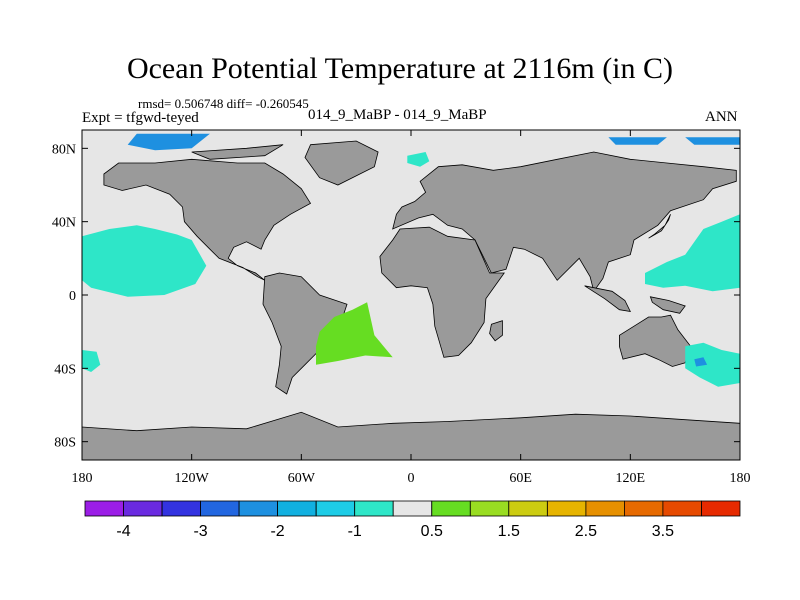 This screenshot has height=600, width=800. I want to click on x-tick-labels: 180 120W 60W 0 60E 120E 180, so click(411, 478).